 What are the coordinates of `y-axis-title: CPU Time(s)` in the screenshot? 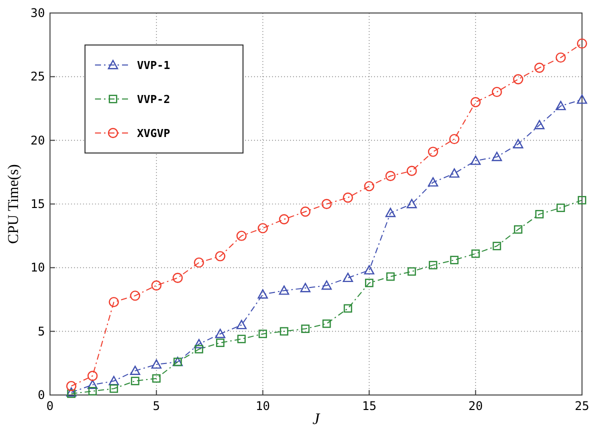 It's located at (14, 204).